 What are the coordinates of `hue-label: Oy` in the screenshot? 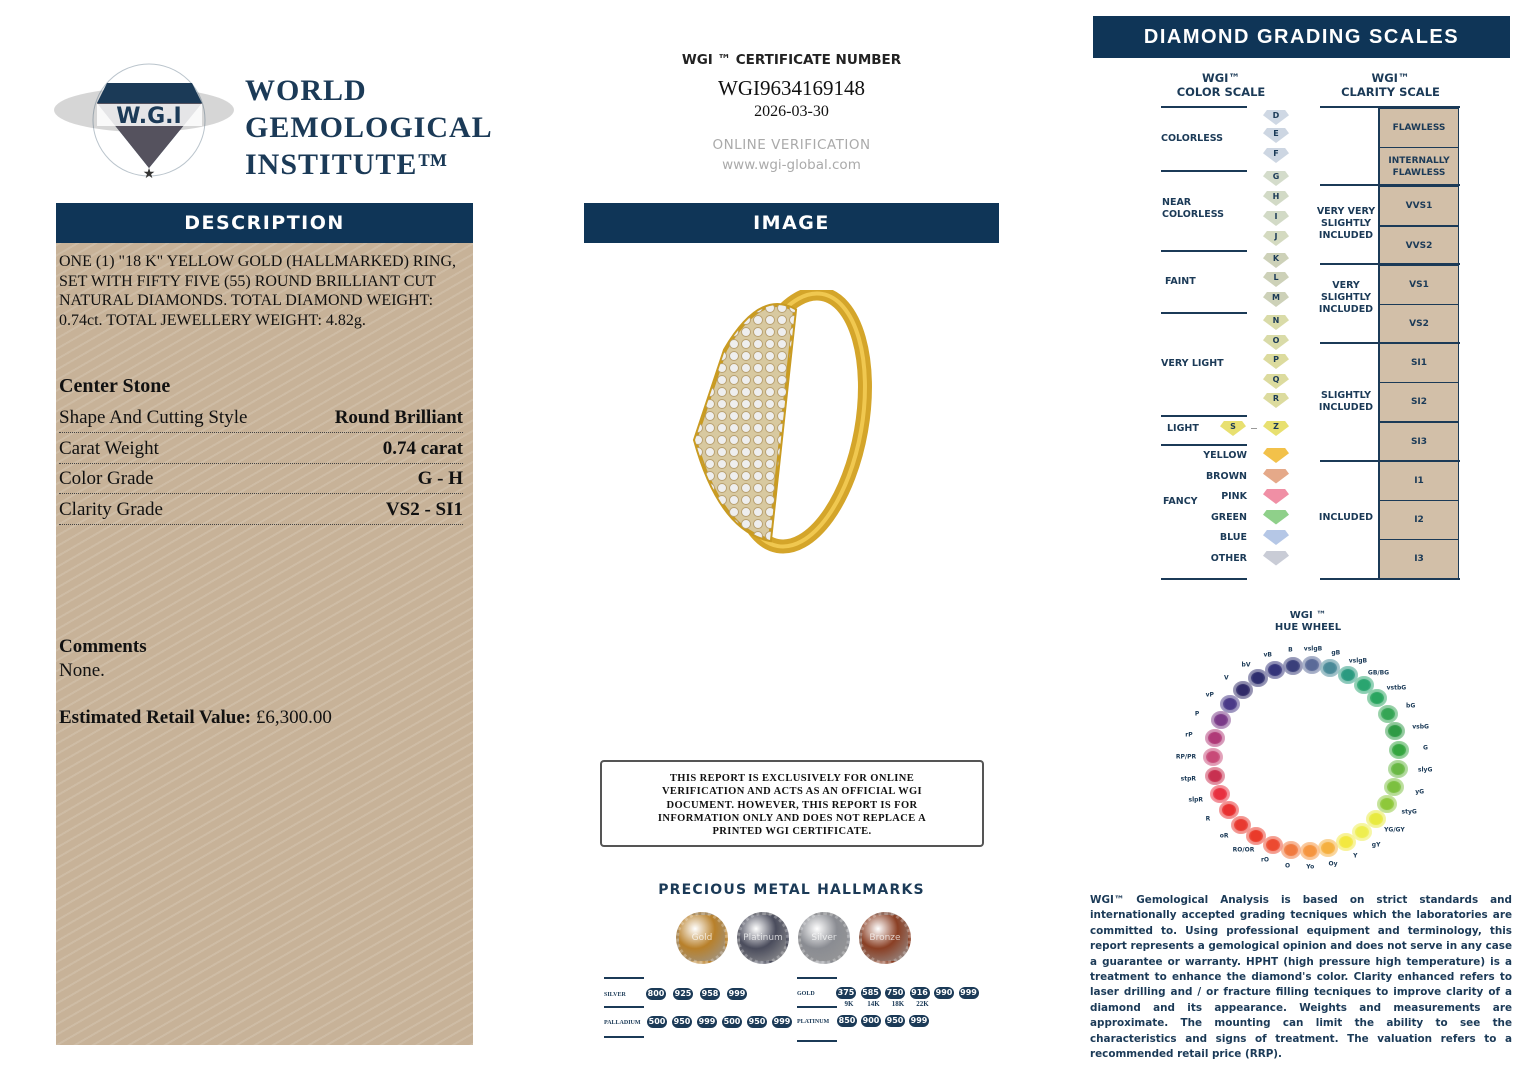 It's located at (1333, 864).